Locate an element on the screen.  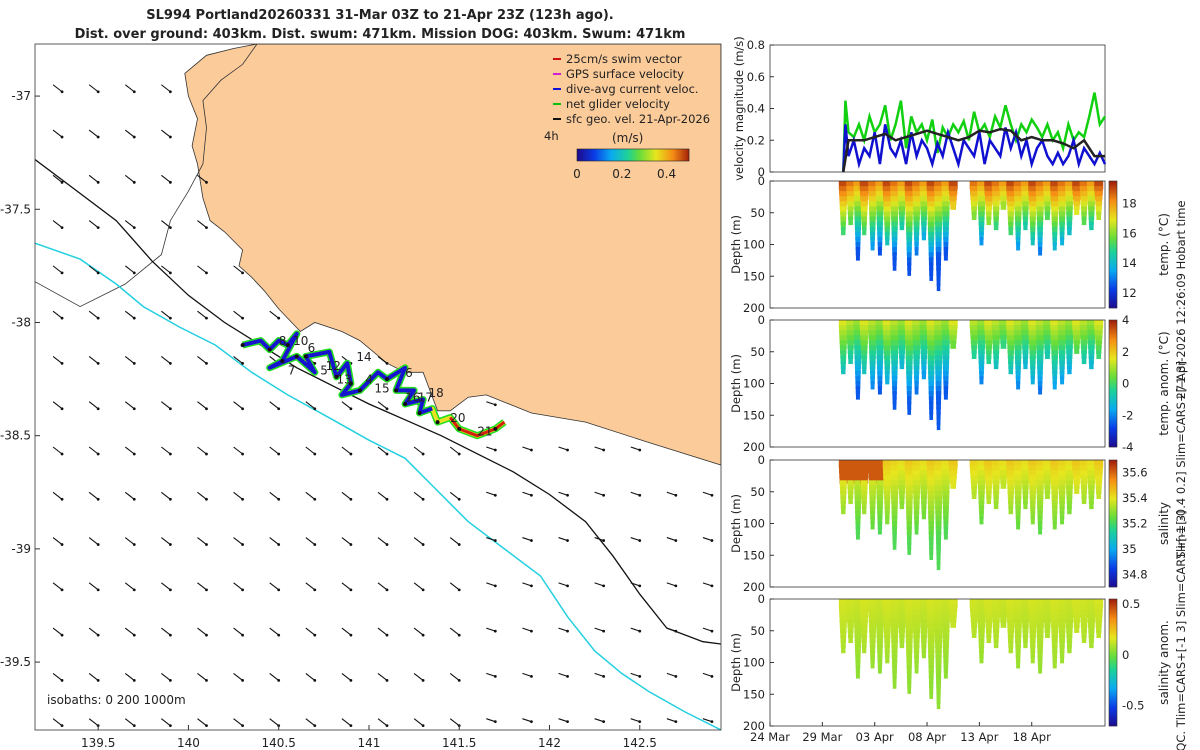
day-marker: 10 is located at coordinates (300, 341).